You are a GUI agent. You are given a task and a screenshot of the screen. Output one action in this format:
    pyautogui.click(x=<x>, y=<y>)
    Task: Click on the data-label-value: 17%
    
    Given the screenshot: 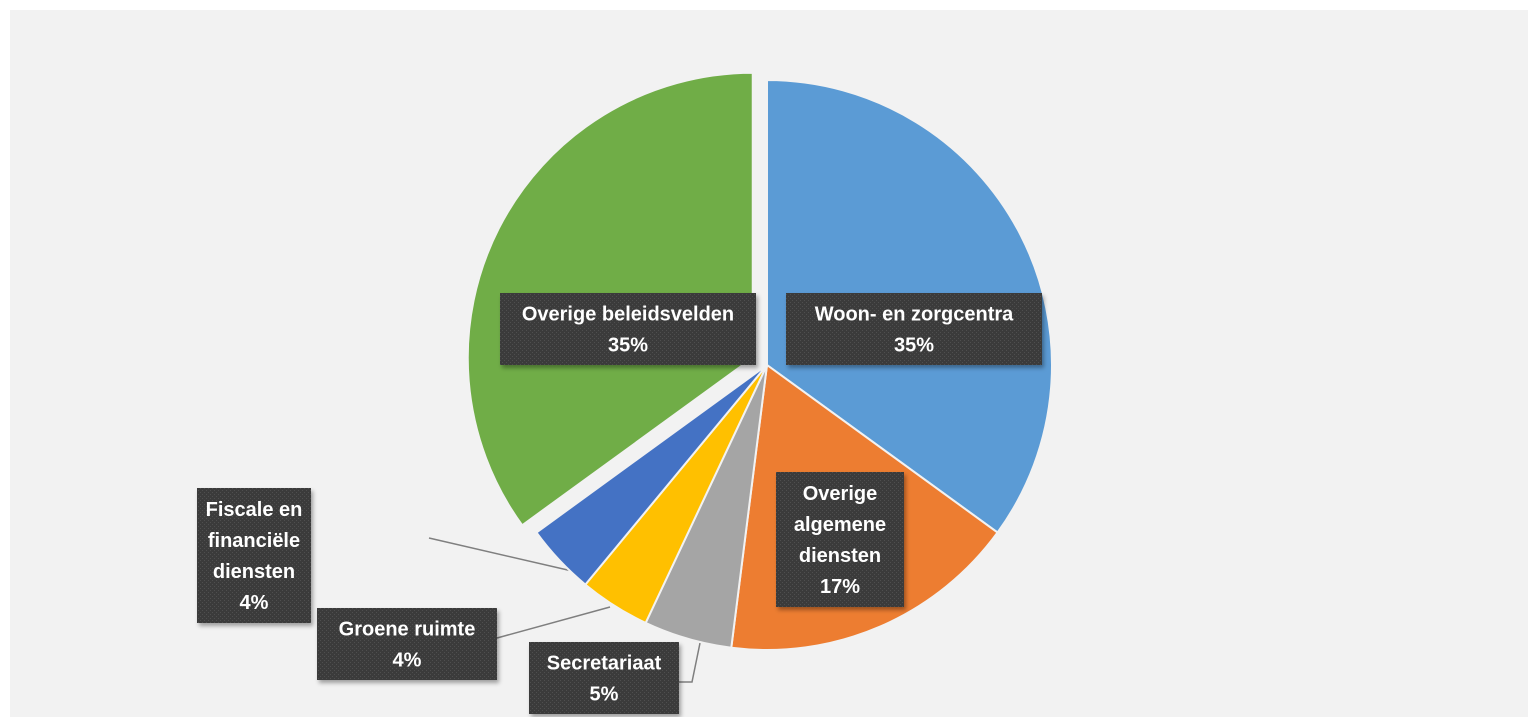 What is the action you would take?
    pyautogui.click(x=840, y=587)
    